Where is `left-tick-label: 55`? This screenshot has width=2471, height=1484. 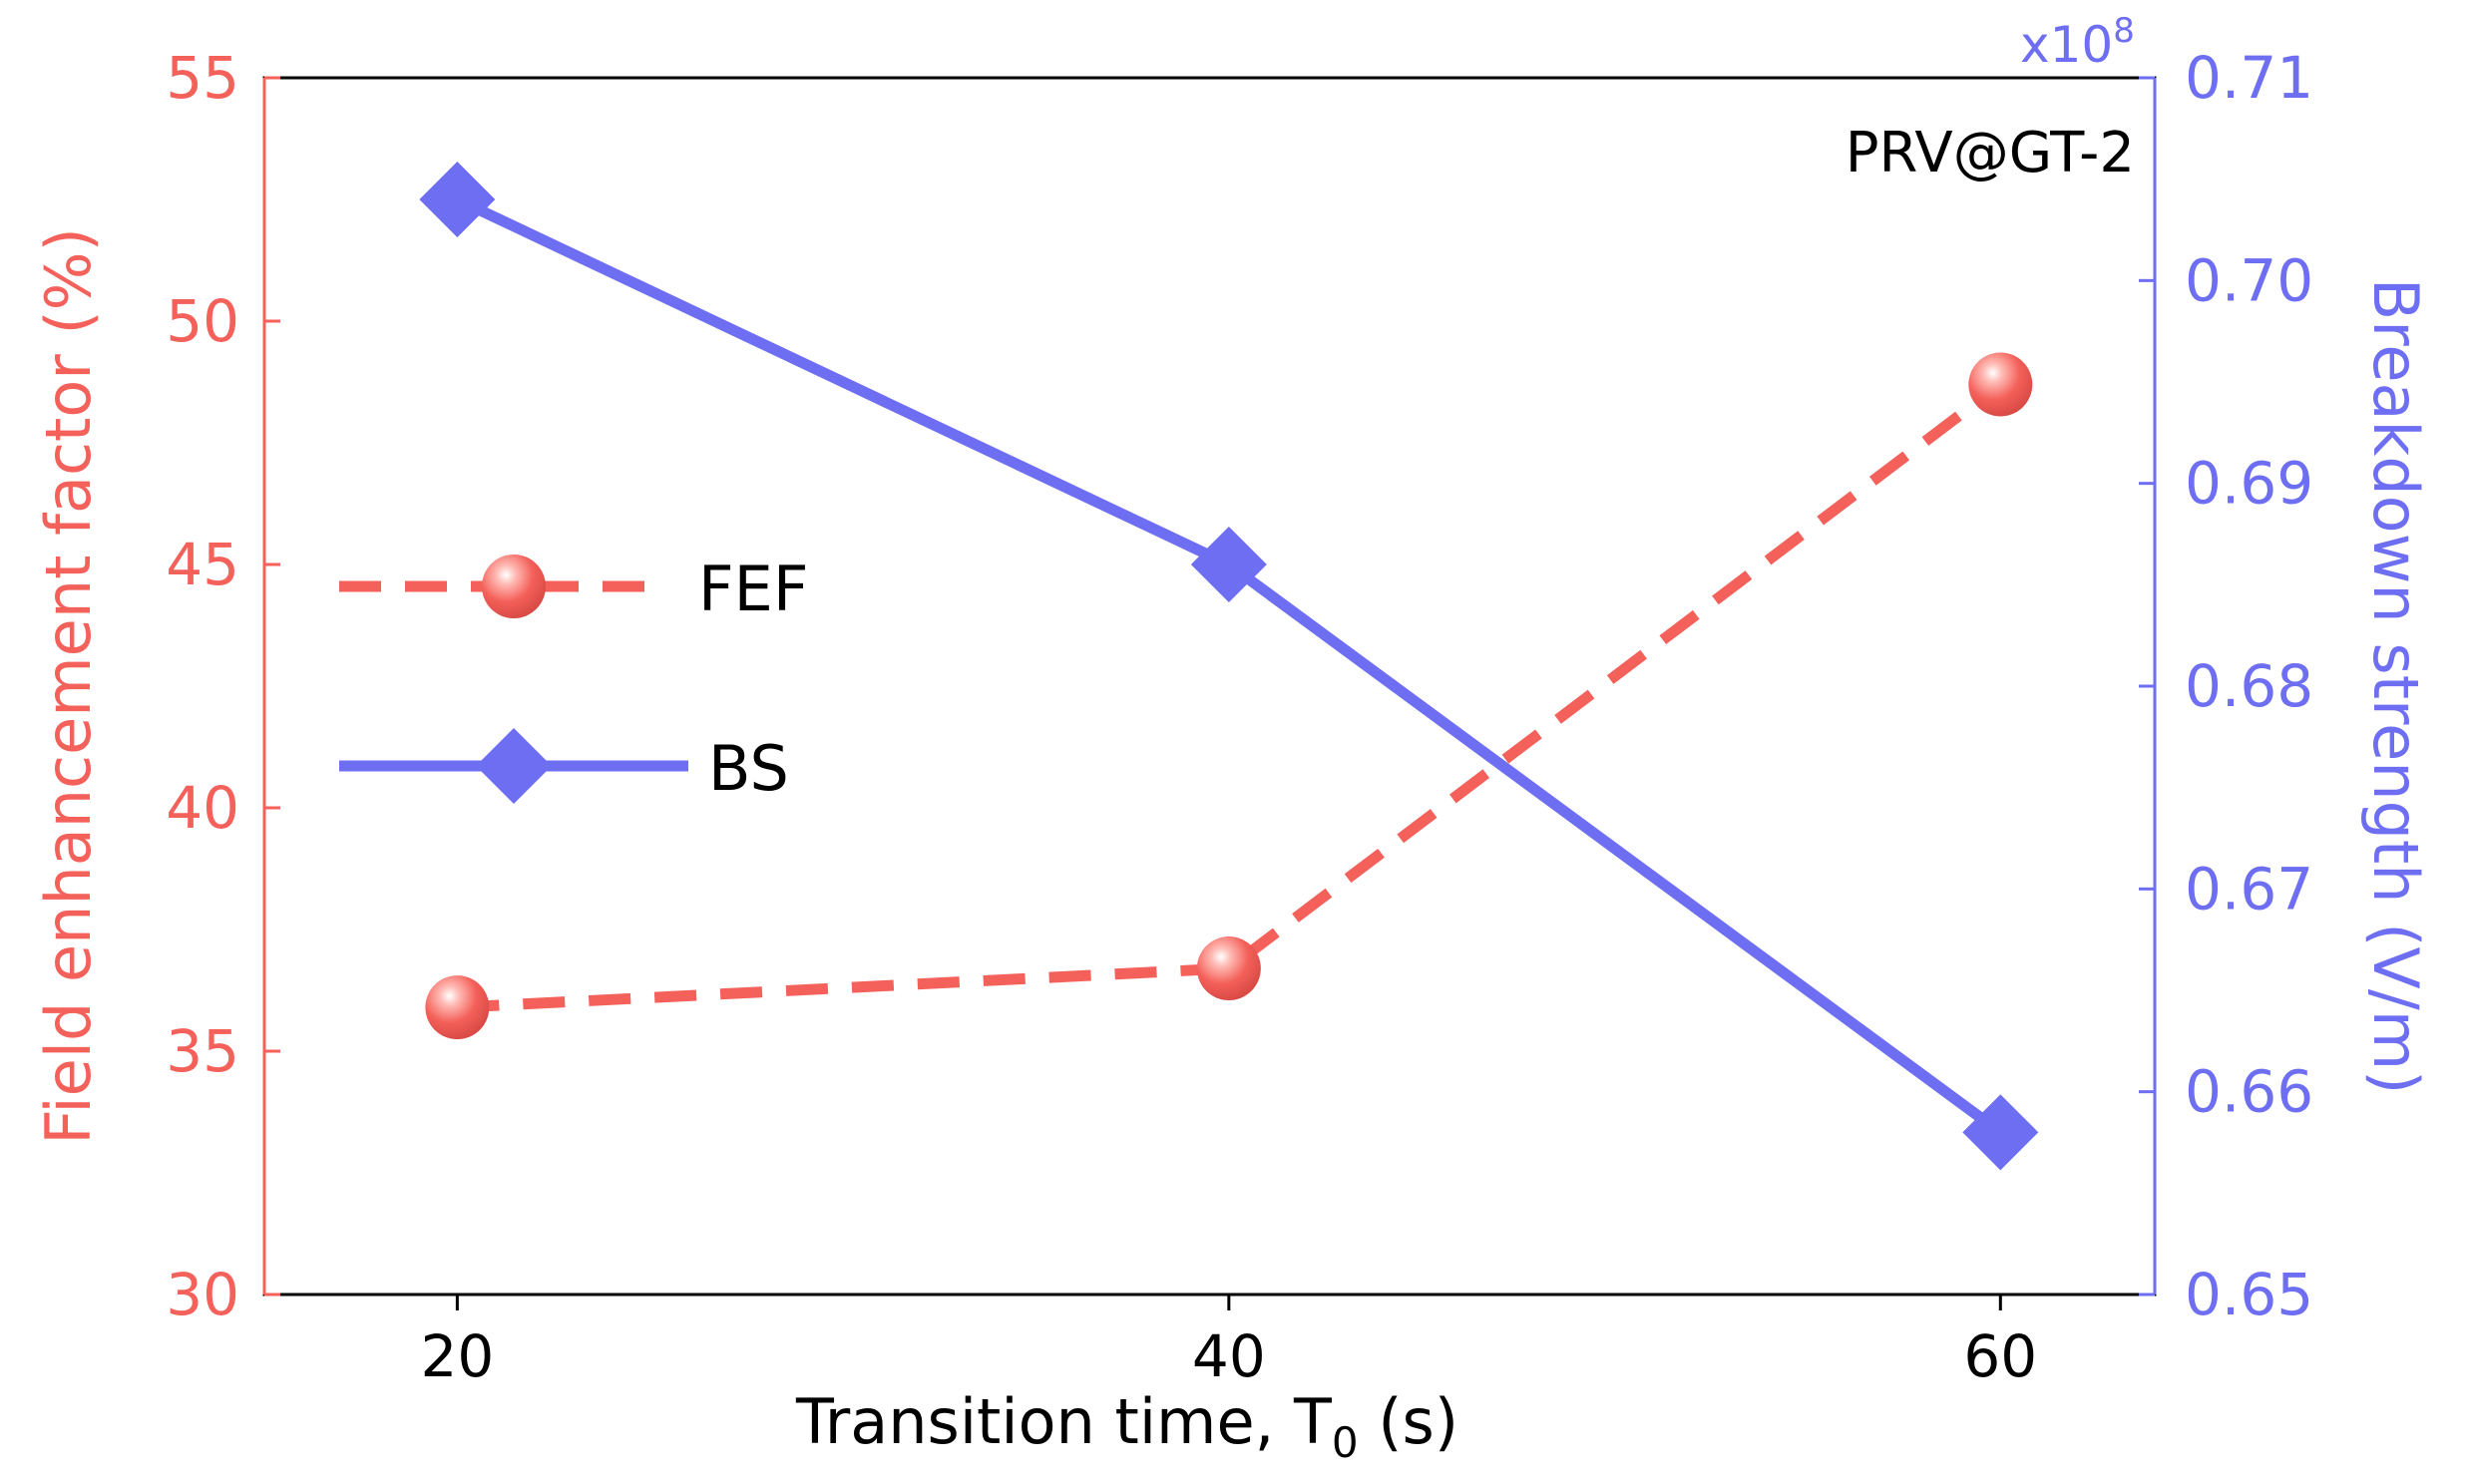 left-tick-label: 55 is located at coordinates (202, 78).